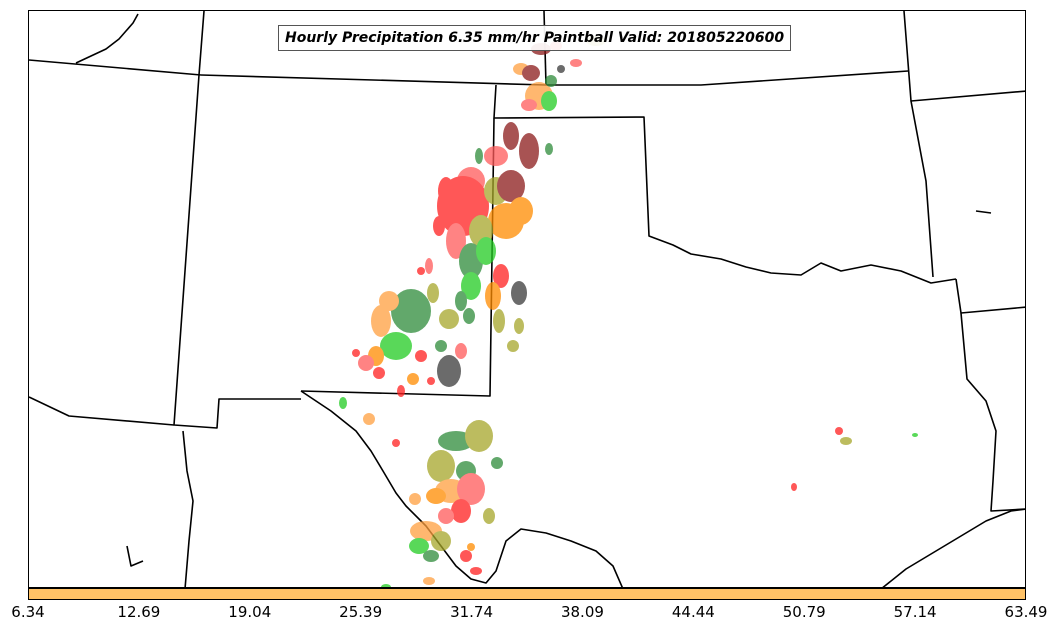  Describe the element at coordinates (139, 612) in the screenshot. I see `colorbar-tick-label: 12.69` at that location.